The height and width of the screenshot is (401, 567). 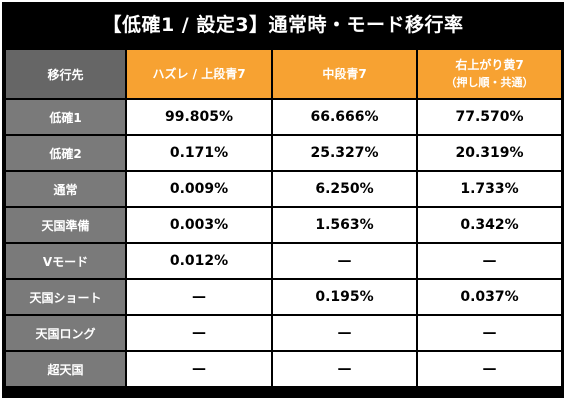 I want to click on header-rising-yellow7-line2: （押し順・共通）, so click(x=489, y=82).